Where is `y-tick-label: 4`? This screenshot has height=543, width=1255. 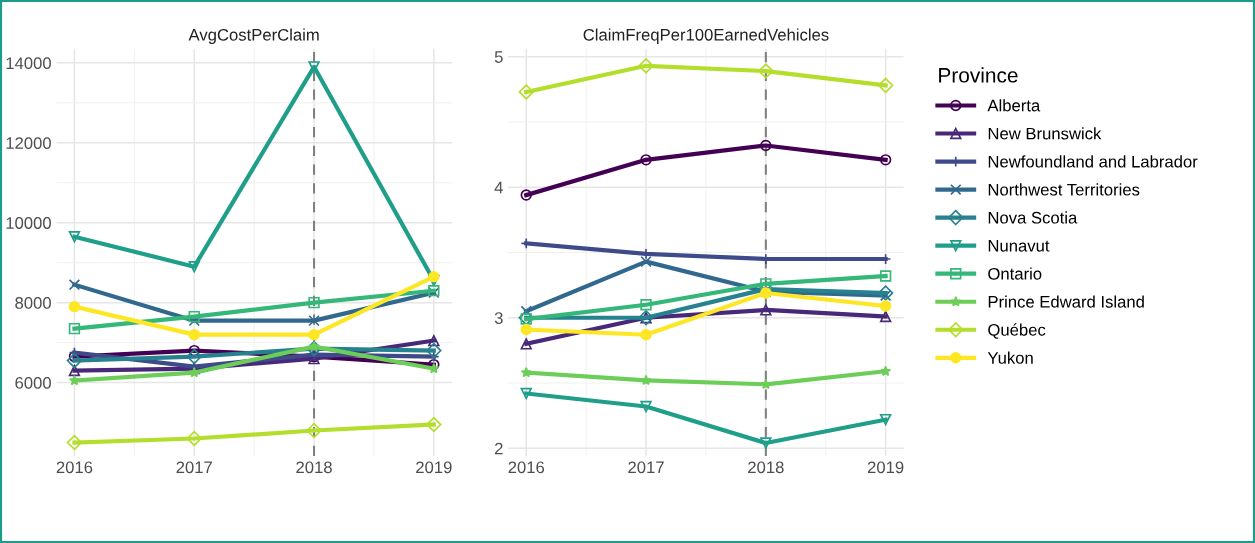
y-tick-label: 4 is located at coordinates (498, 187).